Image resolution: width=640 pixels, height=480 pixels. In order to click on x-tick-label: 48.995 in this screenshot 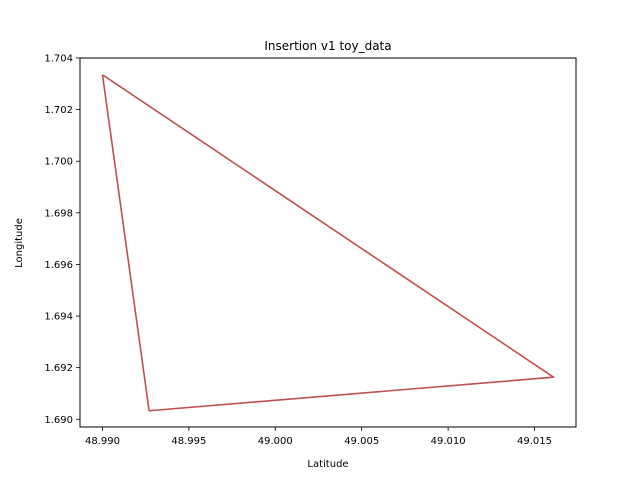, I will do `click(188, 441)`.